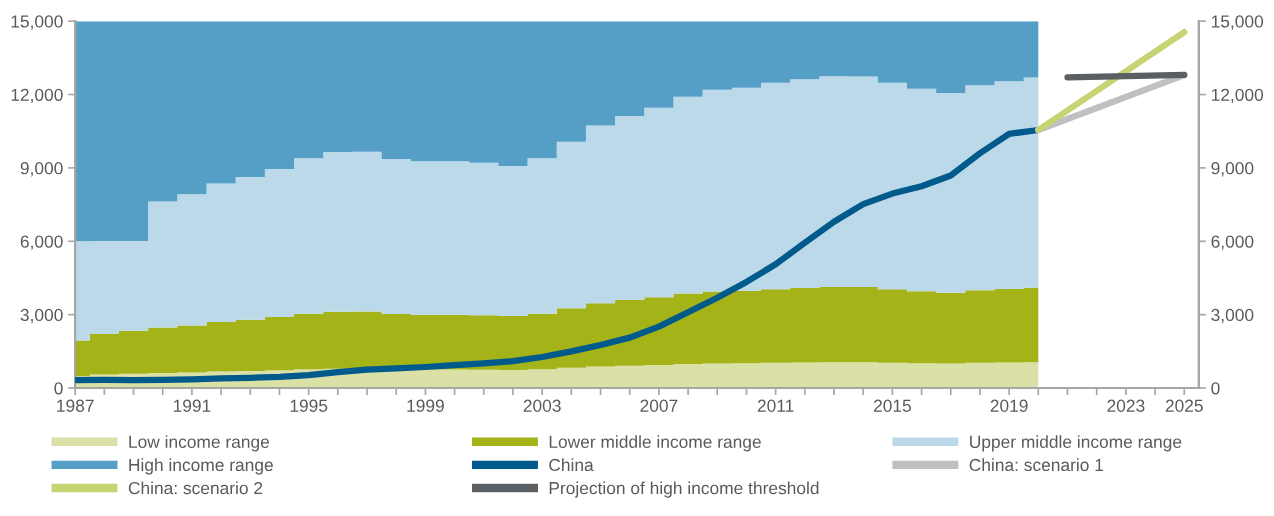  Describe the element at coordinates (41, 242) in the screenshot. I see `y-tick-label: 6,000` at that location.